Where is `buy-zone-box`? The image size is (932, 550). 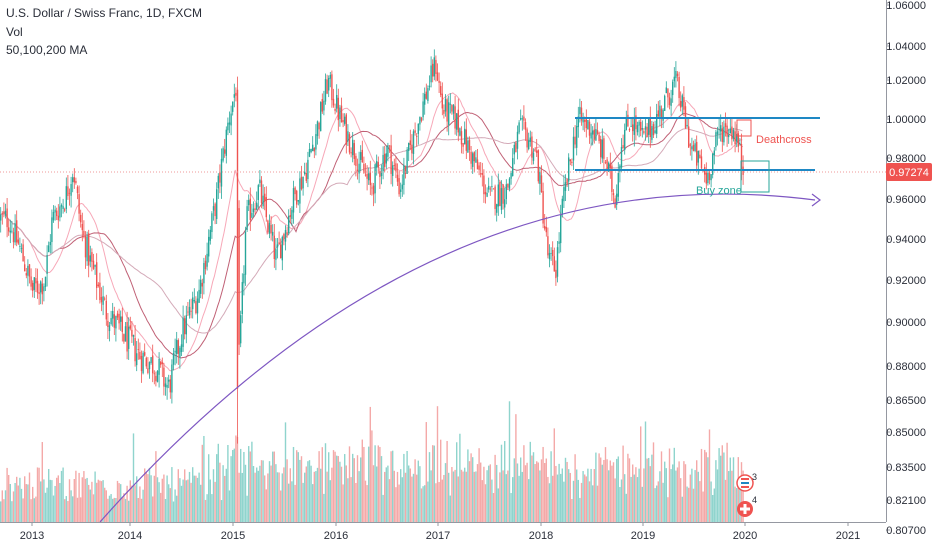
buy-zone-box is located at coordinates (755, 176).